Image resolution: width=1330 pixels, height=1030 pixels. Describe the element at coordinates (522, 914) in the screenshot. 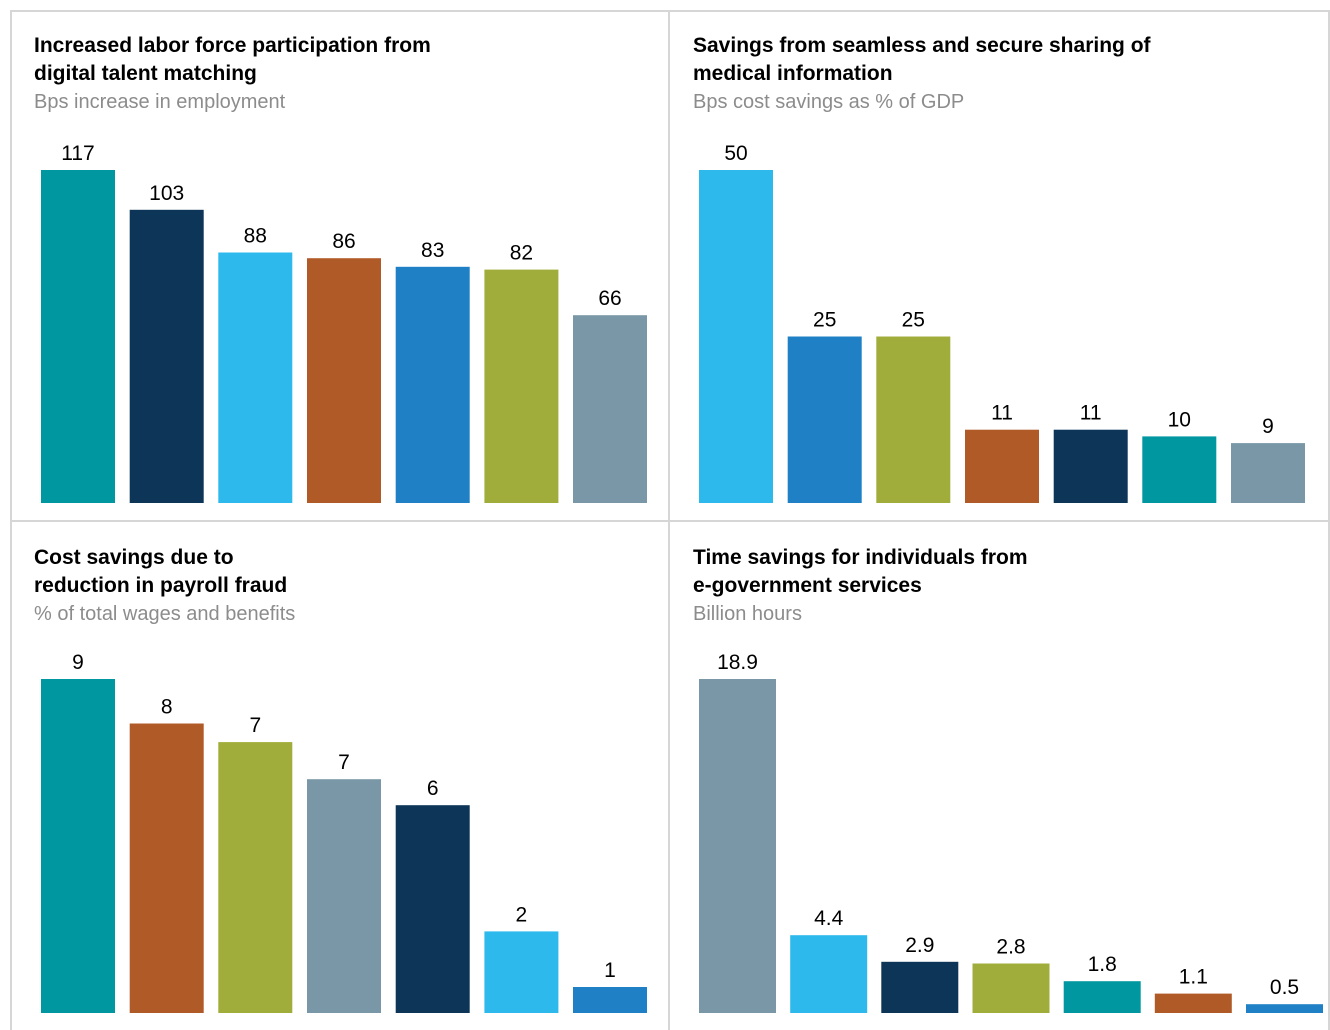

I see `bar-value-label: 2` at that location.